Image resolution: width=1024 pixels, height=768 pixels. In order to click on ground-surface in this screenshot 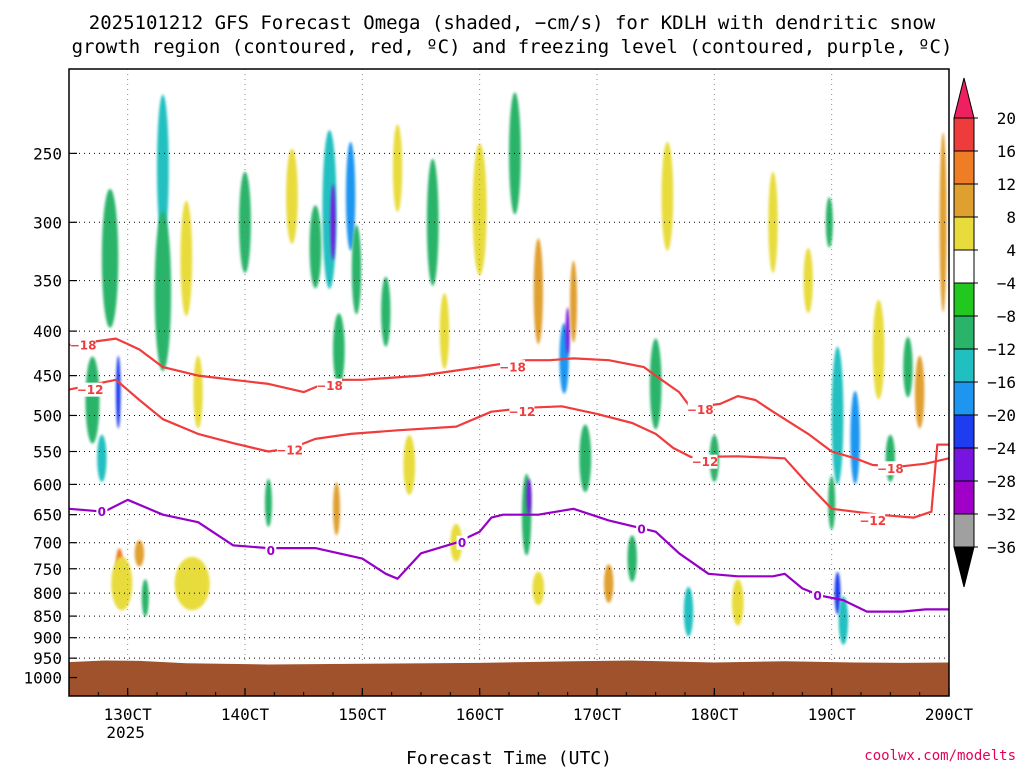, I will do `click(509, 678)`.